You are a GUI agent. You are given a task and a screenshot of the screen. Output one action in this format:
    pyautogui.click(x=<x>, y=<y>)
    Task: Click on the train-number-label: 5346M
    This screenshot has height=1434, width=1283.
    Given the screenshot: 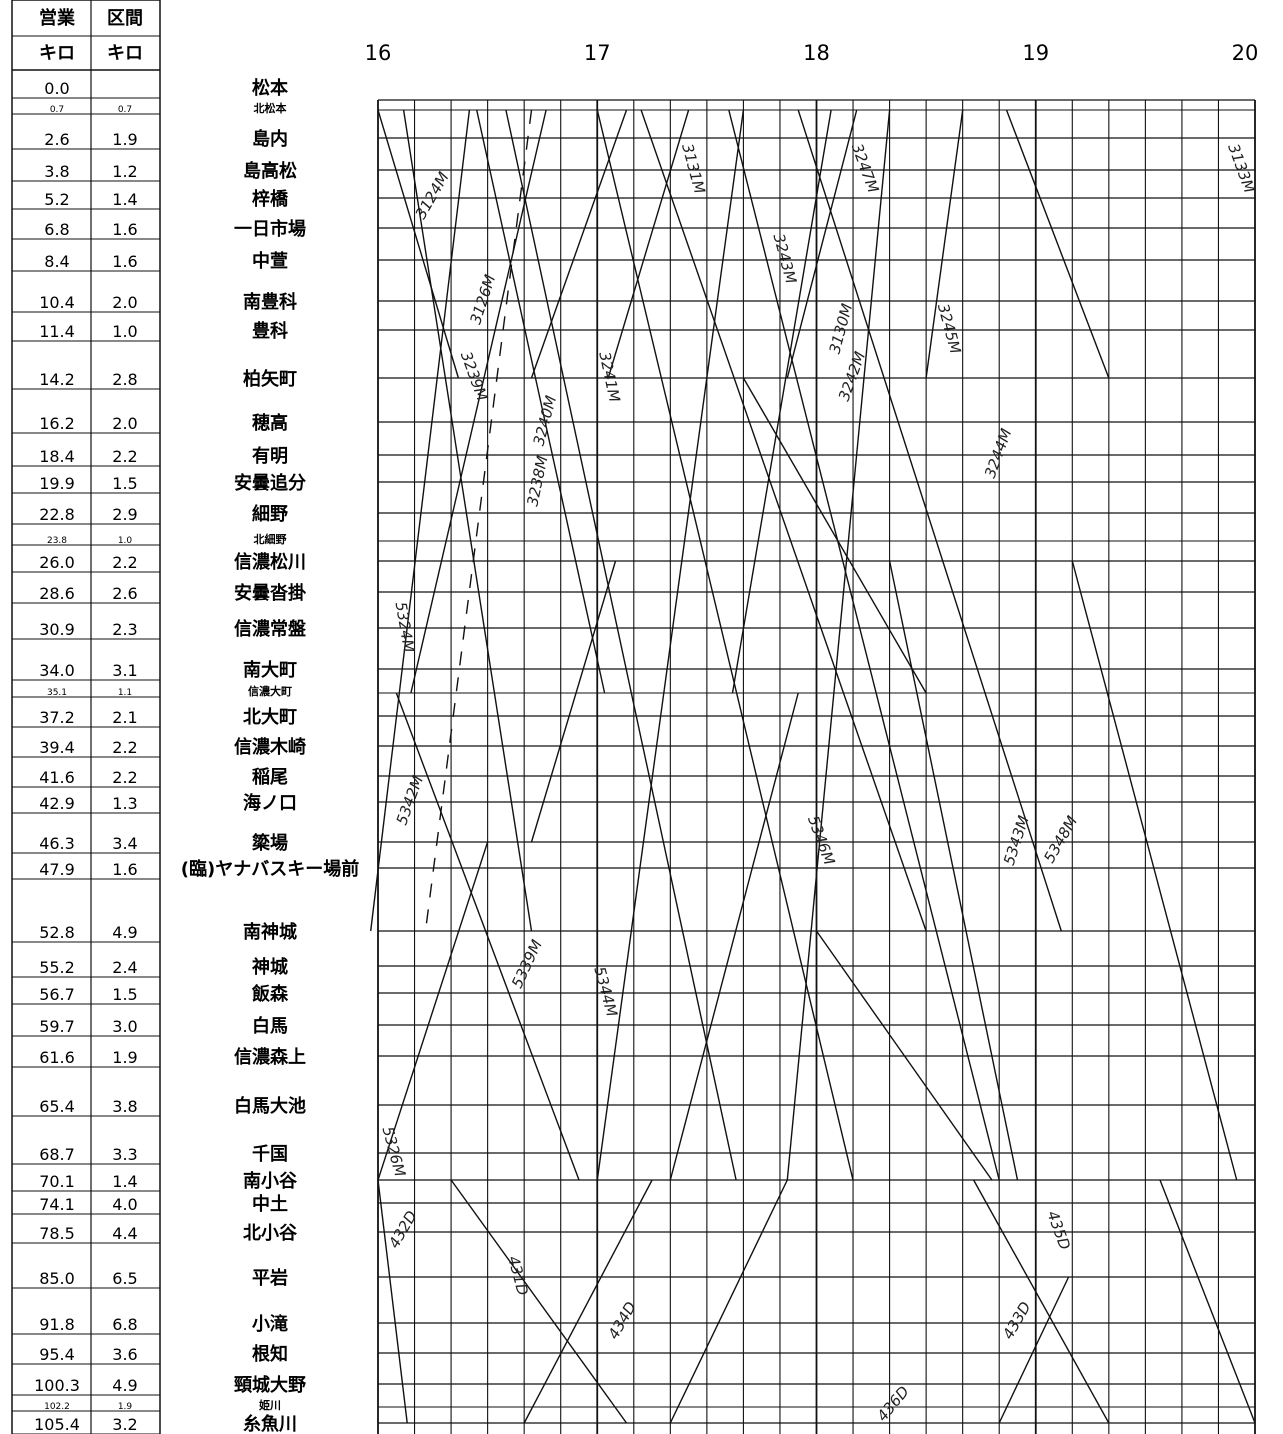 What is the action you would take?
    pyautogui.click(x=821, y=840)
    